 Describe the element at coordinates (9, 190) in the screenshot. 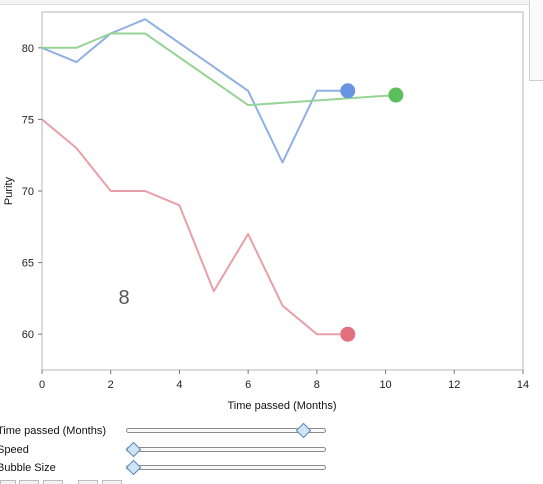

I see `y-axis-title: Purity` at that location.